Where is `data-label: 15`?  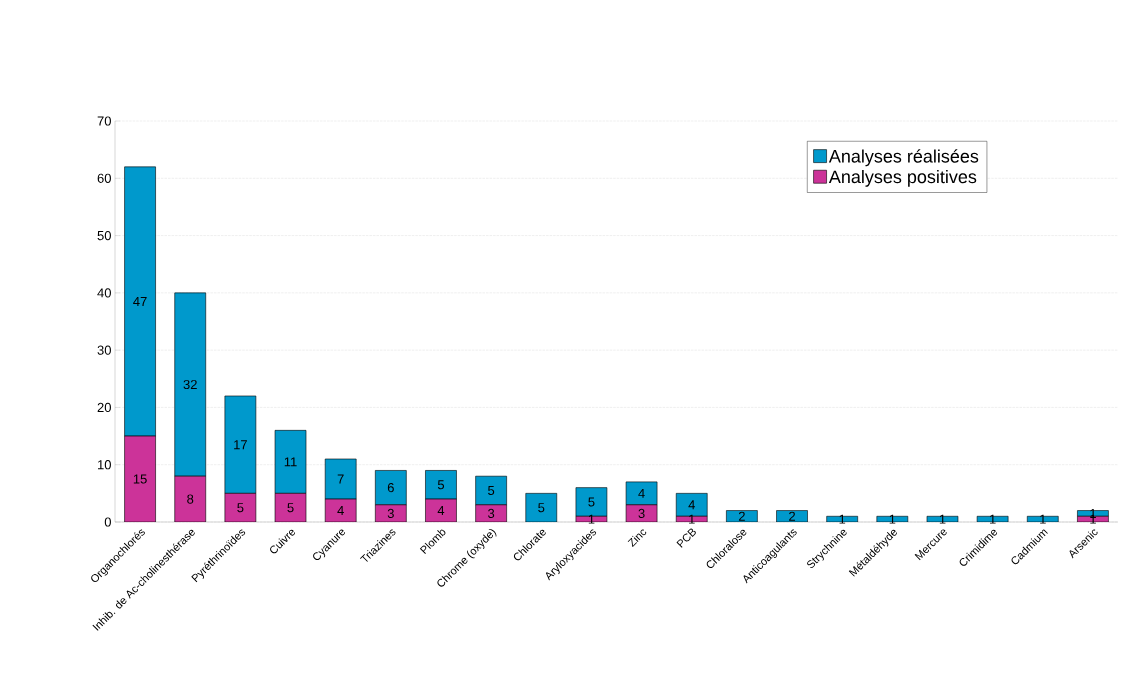 data-label: 15 is located at coordinates (140, 479).